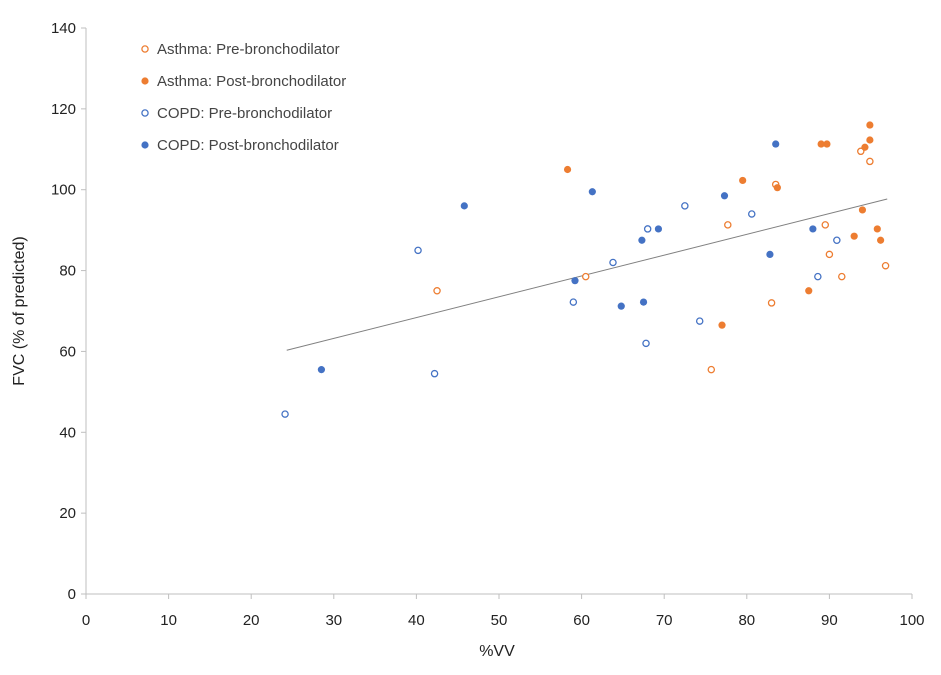 The image size is (941, 675). Describe the element at coordinates (746, 620) in the screenshot. I see `x-tick-label: 80` at that location.